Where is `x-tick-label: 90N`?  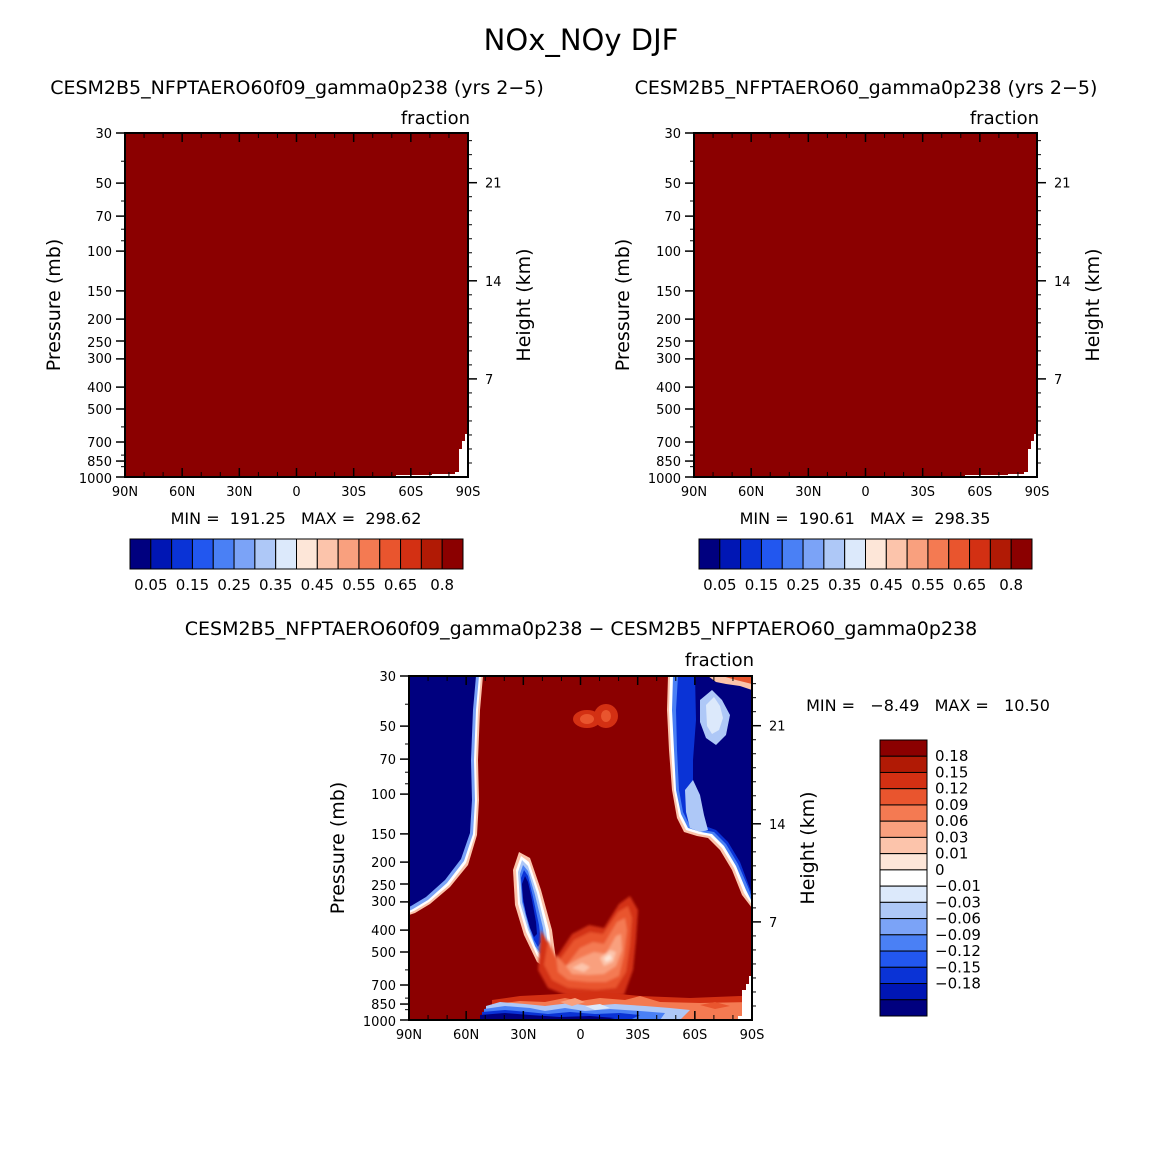
x-tick-label: 90N is located at coordinates (694, 492).